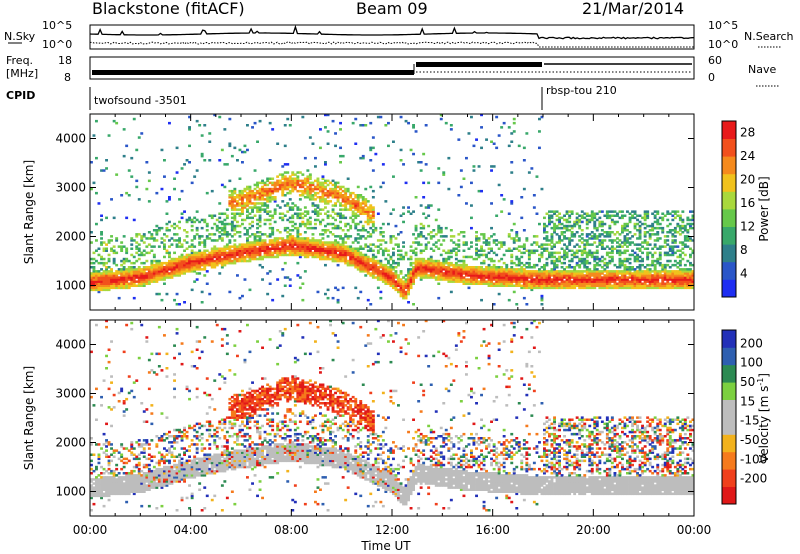 The width and height of the screenshot is (800, 554). Describe the element at coordinates (750, 421) in the screenshot. I see `colorbar-tick-label: -15` at that location.